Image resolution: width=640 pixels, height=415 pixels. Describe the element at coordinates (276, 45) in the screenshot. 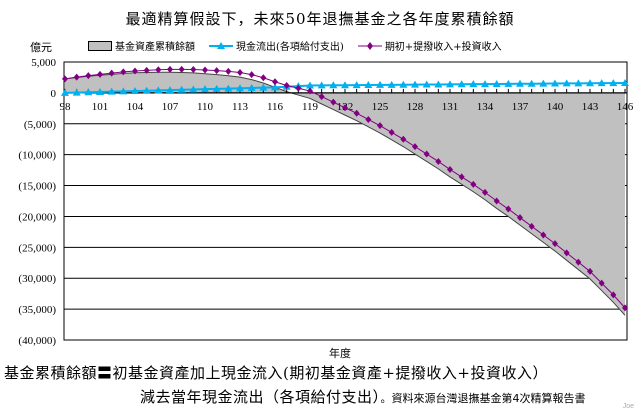

I see `legend-item-cash-outflow: 現金流出(各項給付支出)` at that location.